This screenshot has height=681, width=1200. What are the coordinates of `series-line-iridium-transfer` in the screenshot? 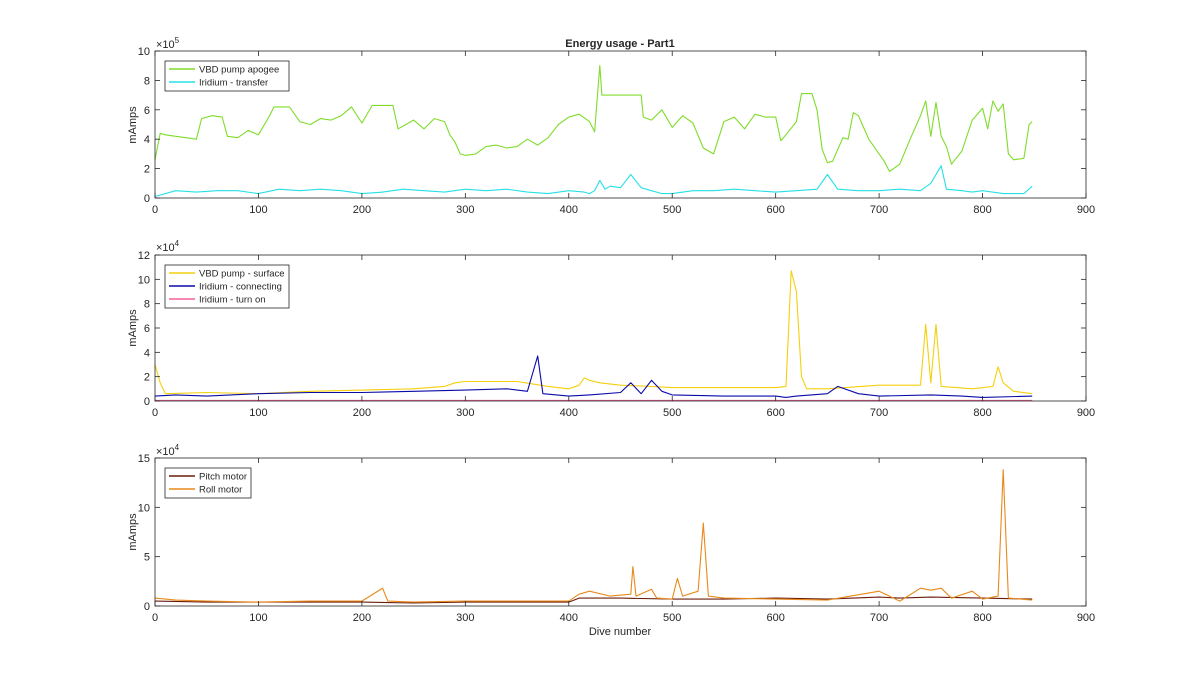 It's located at (593, 181).